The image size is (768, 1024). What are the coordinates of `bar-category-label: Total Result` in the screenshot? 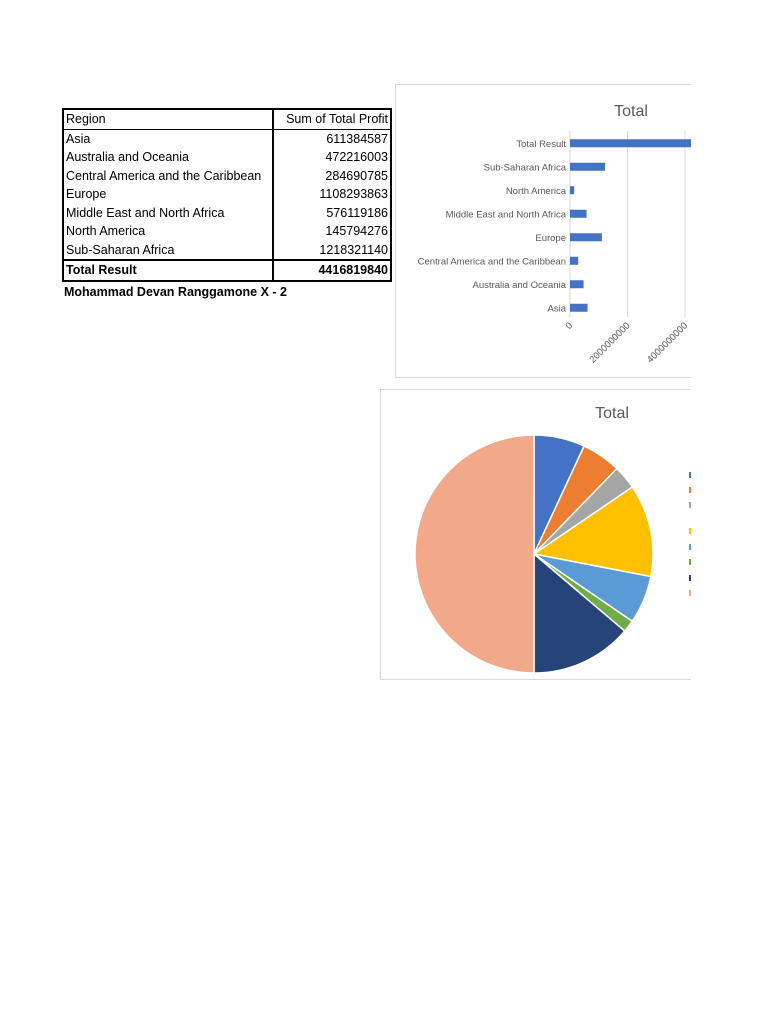 It's located at (541, 144).